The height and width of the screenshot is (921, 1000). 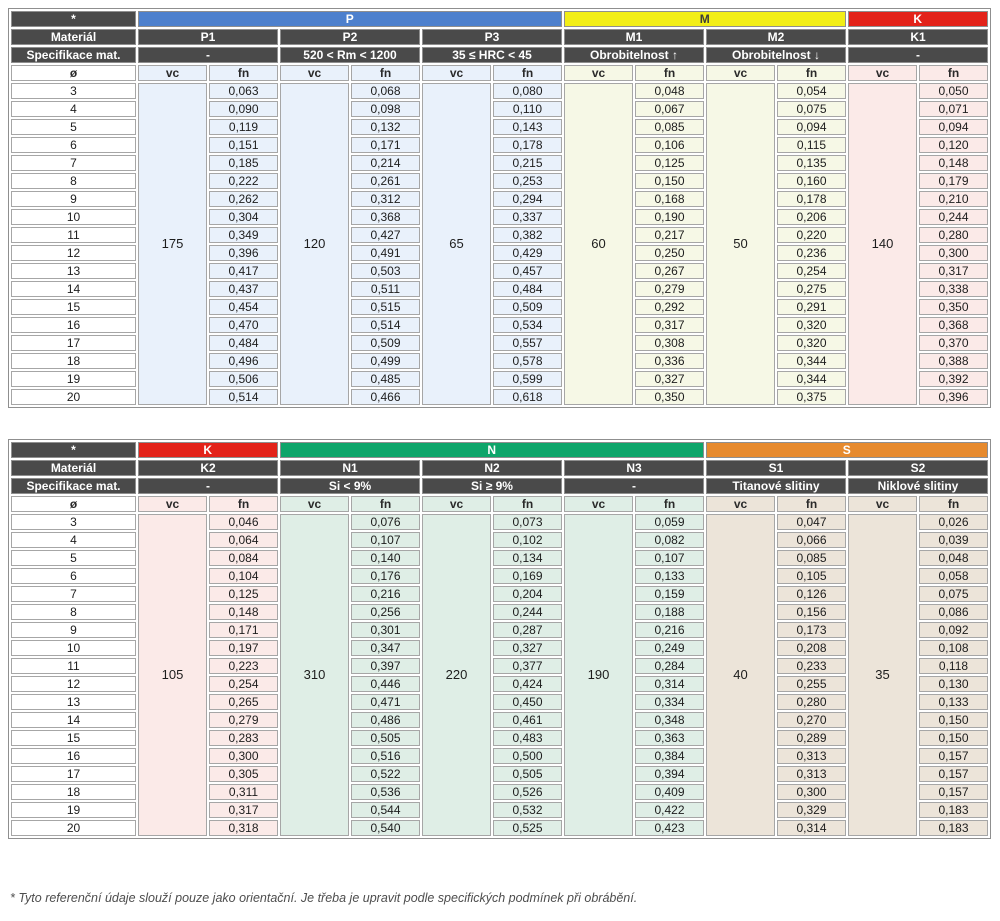 What do you see at coordinates (953, 828) in the screenshot?
I see `fn-value-cell-s2: 0,183` at bounding box center [953, 828].